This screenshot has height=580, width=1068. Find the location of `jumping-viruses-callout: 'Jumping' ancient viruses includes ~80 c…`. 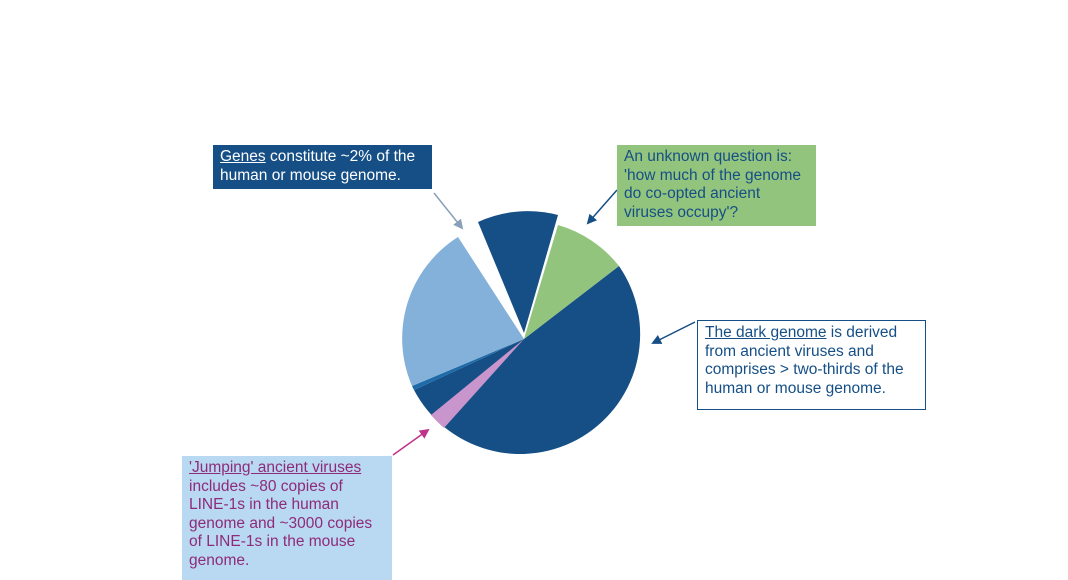

jumping-viruses-callout: 'Jumping' ancient viruses includes ~80 c… is located at coordinates (287, 518).